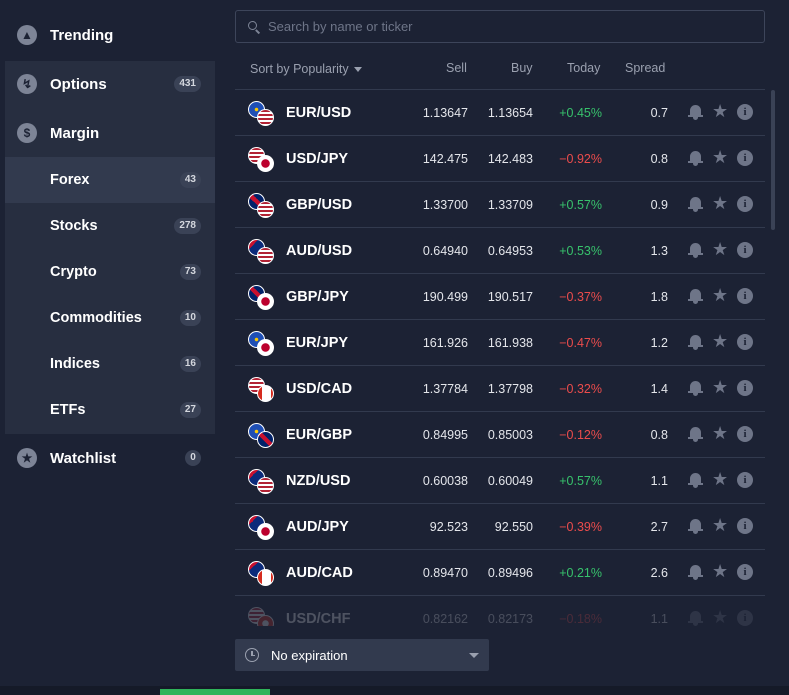 The image size is (789, 695). I want to click on spread-value: 0.9, so click(659, 205).